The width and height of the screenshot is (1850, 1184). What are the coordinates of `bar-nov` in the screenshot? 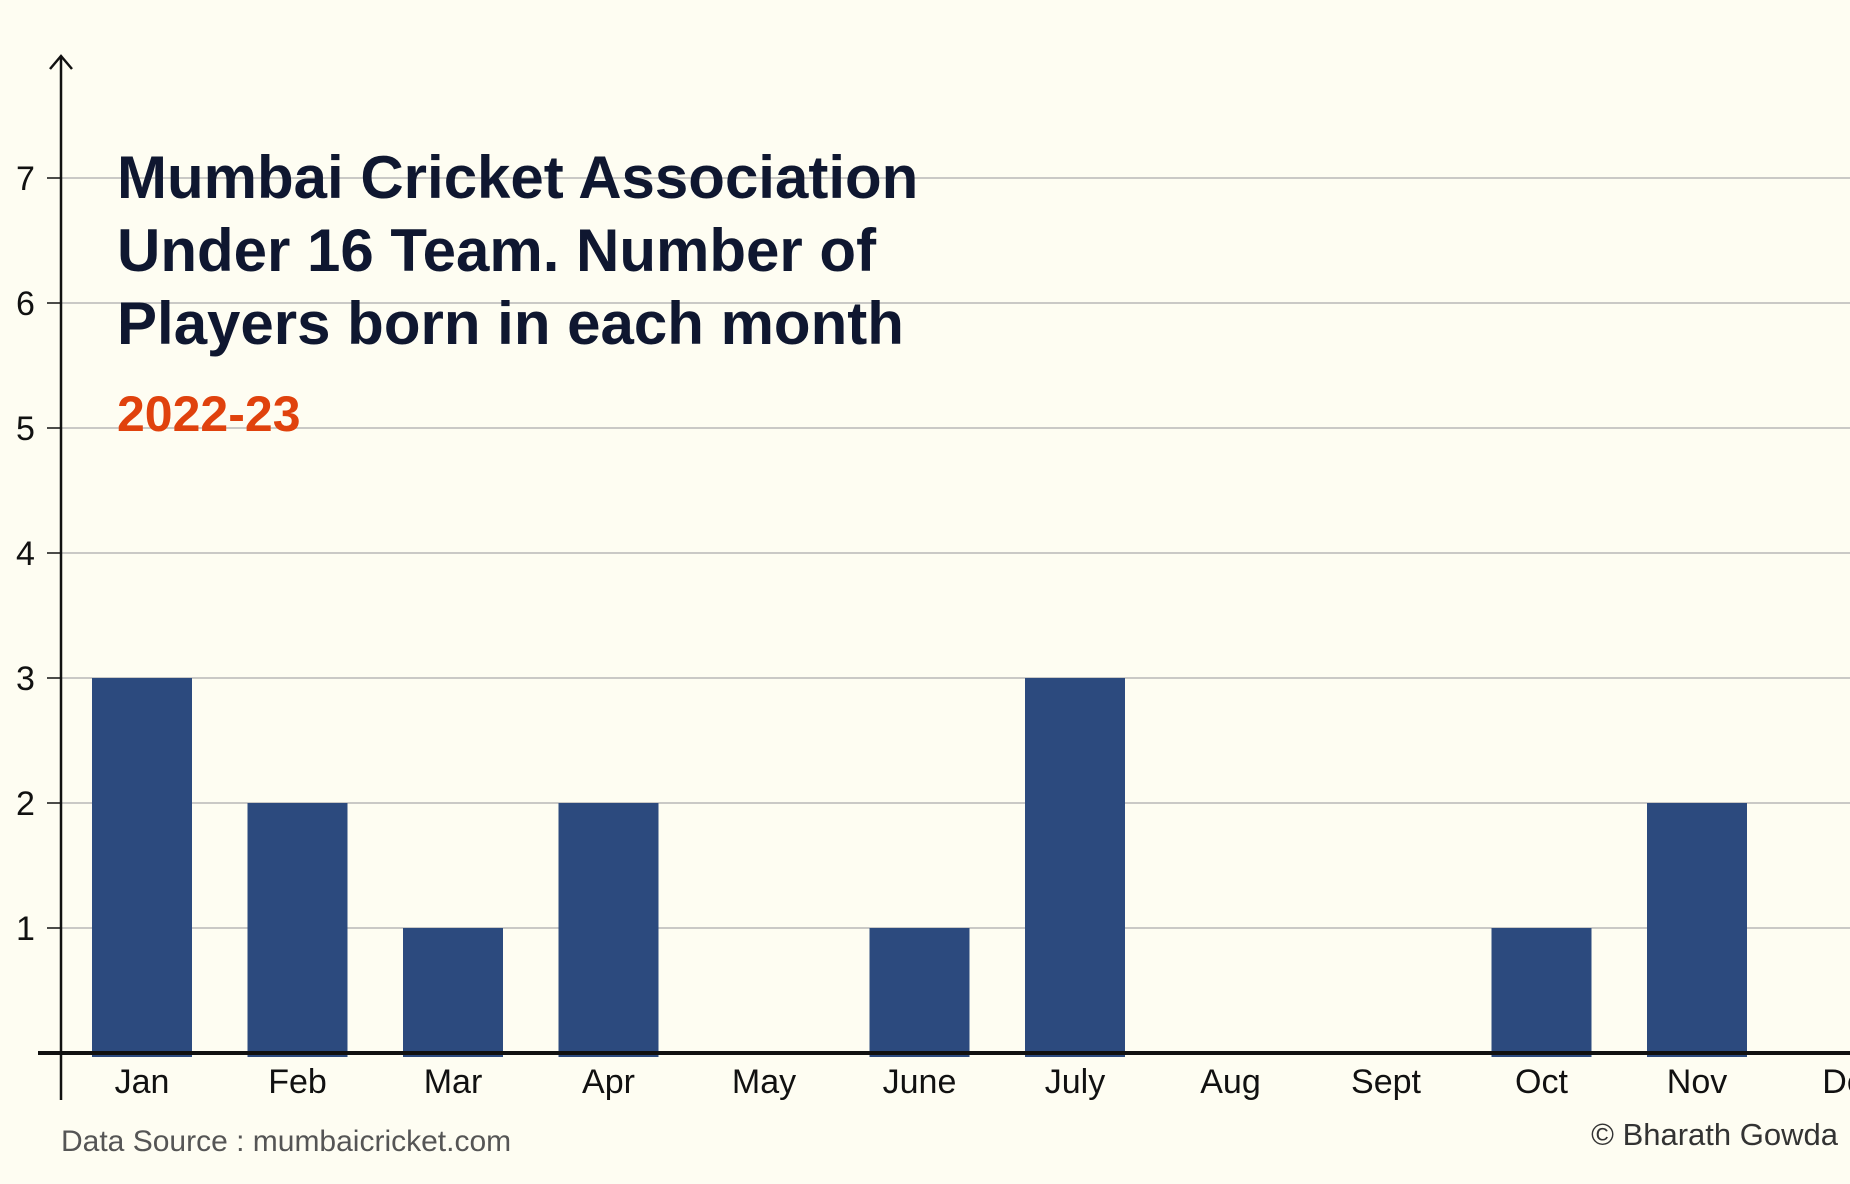 It's located at (1697, 930).